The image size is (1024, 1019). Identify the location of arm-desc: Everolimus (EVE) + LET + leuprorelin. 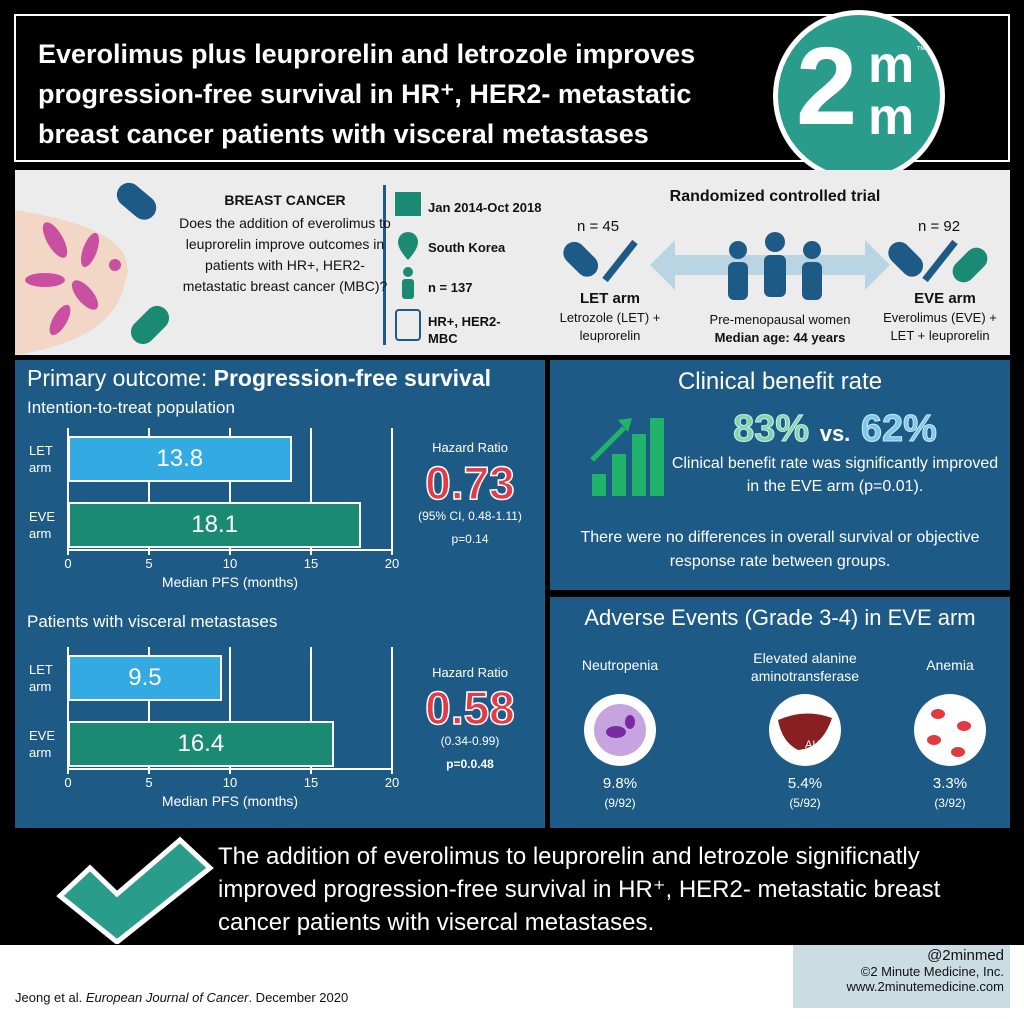
(940, 326).